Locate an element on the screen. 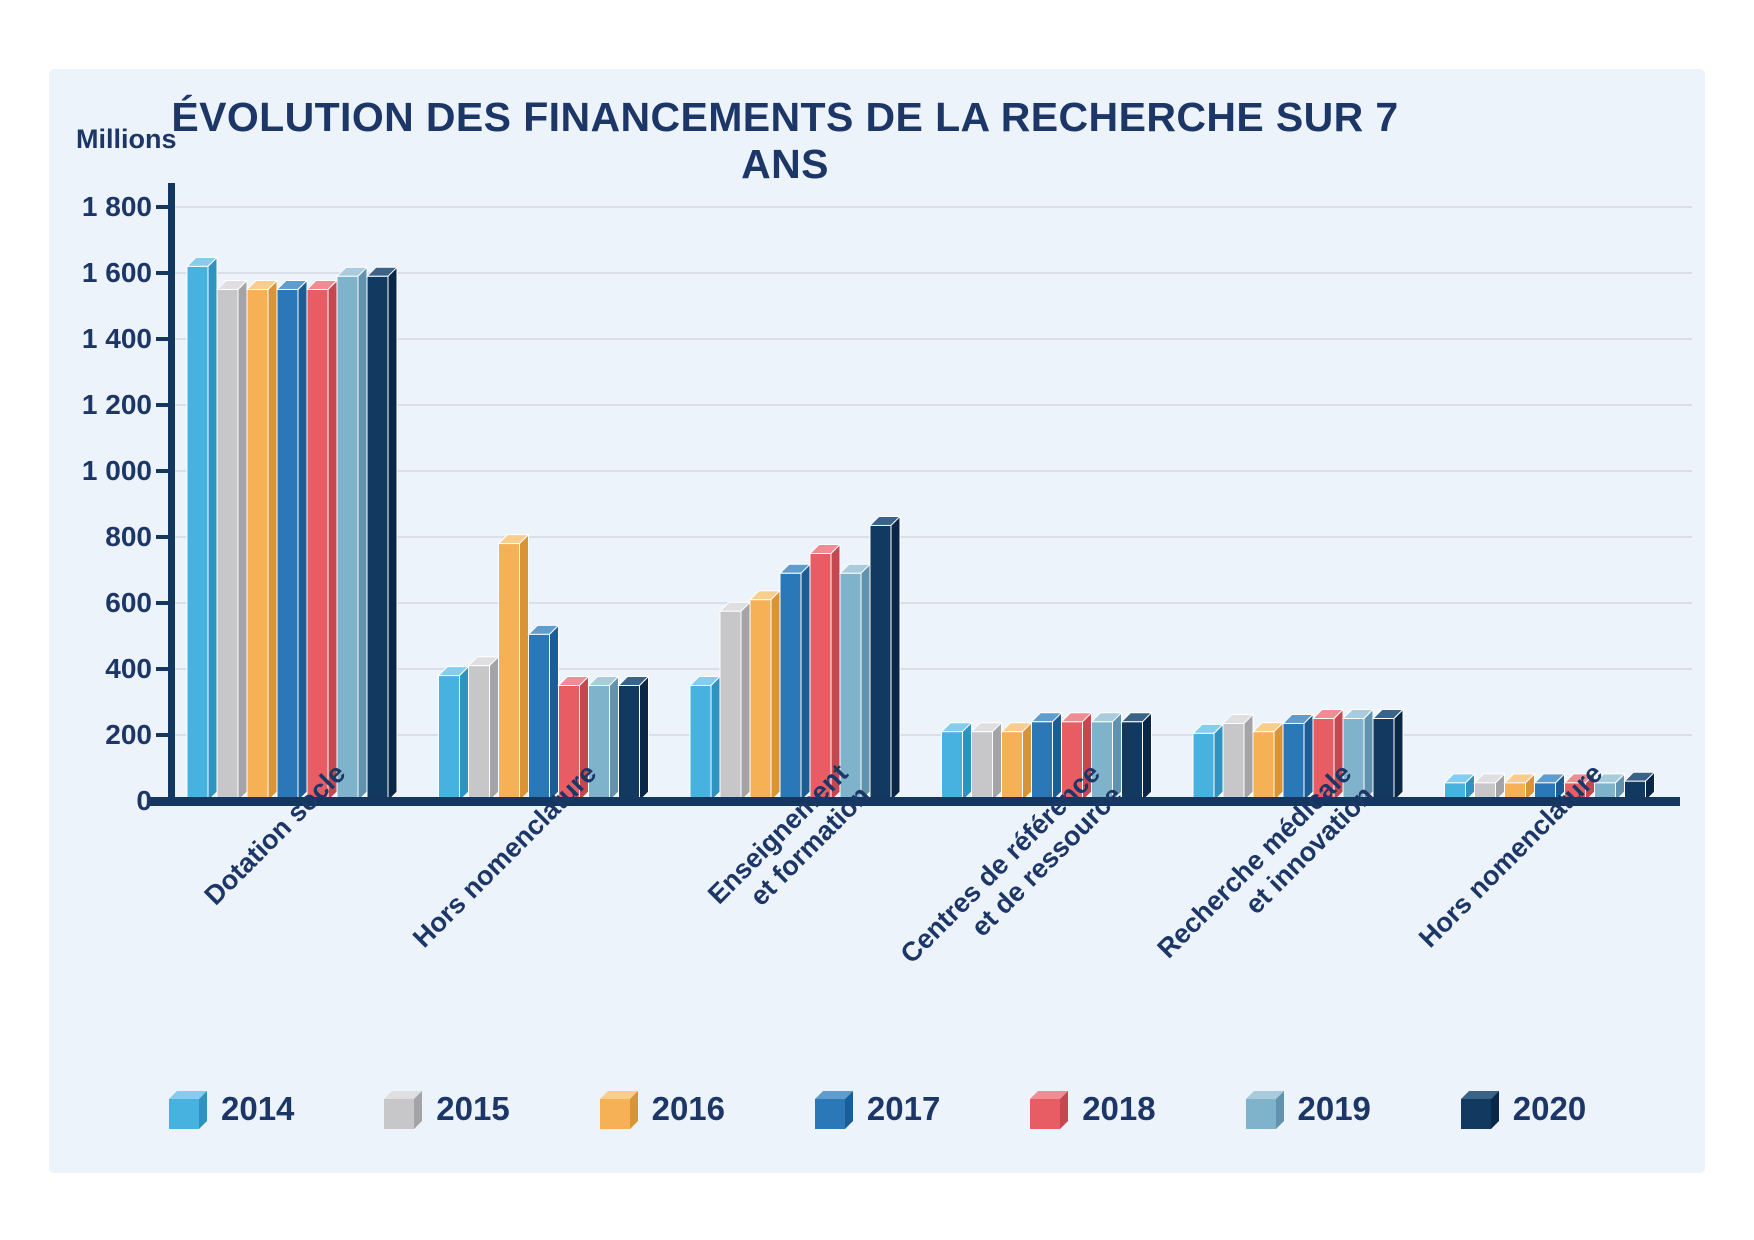 The image size is (1754, 1240). y-tick-label: 600 is located at coordinates (128, 602).